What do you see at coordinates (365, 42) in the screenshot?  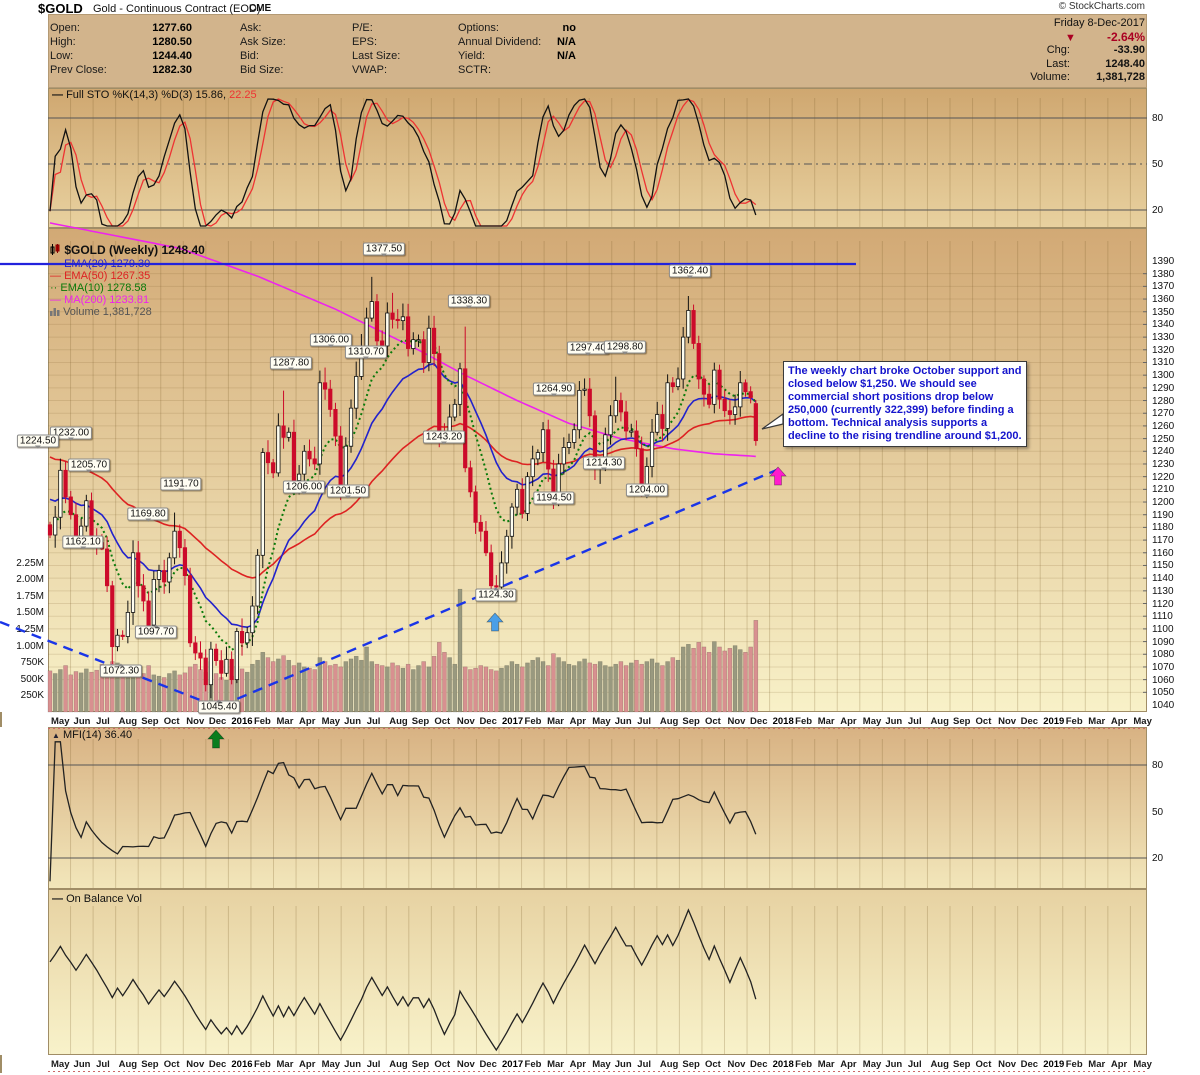 I see `quote-field-label: EPS:` at bounding box center [365, 42].